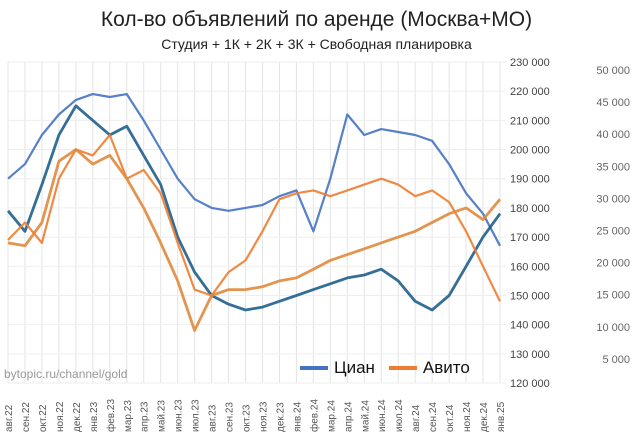  I want to click on x-tick-label: дек.22, so click(77, 417).